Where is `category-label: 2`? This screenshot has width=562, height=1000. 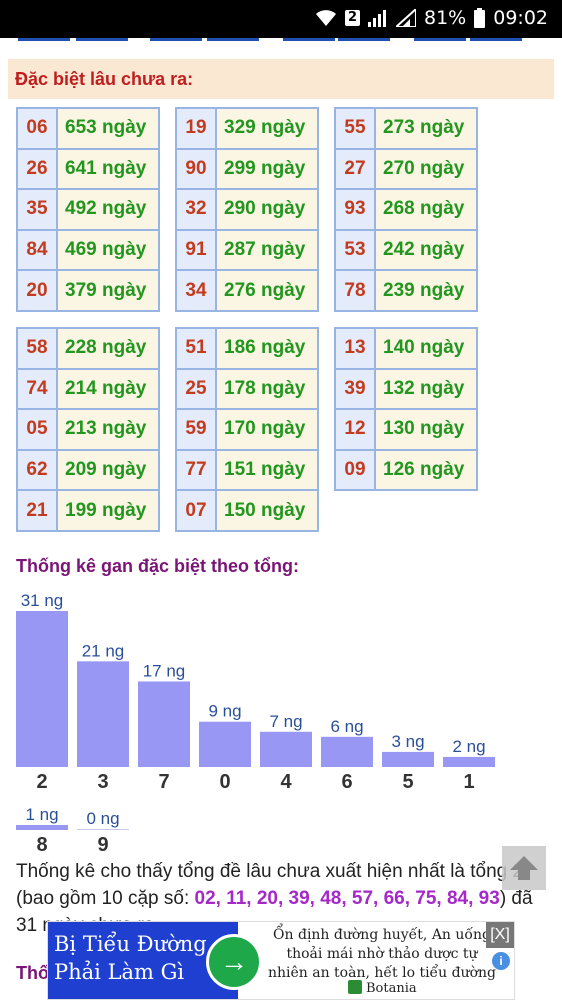
category-label: 2 is located at coordinates (41, 782).